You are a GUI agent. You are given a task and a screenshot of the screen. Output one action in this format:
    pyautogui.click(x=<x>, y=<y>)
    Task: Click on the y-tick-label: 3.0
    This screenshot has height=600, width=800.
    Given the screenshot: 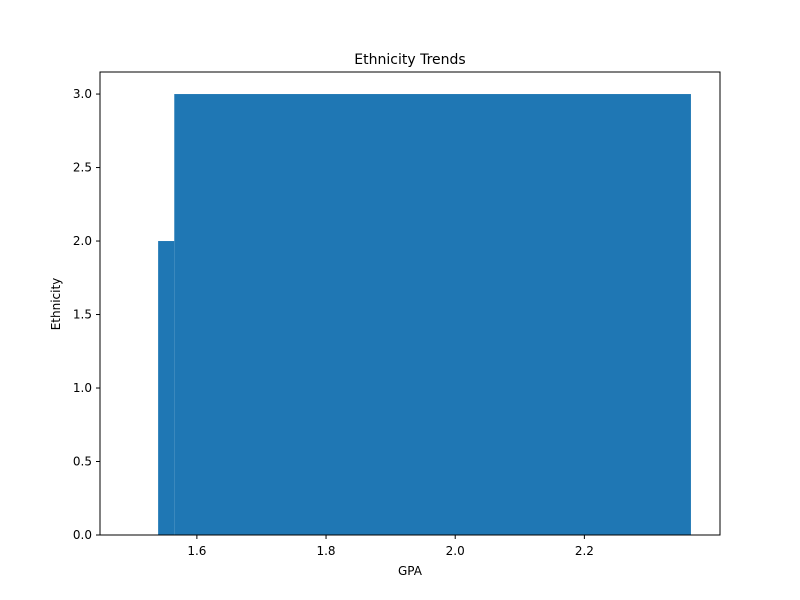 What is the action you would take?
    pyautogui.click(x=82, y=94)
    